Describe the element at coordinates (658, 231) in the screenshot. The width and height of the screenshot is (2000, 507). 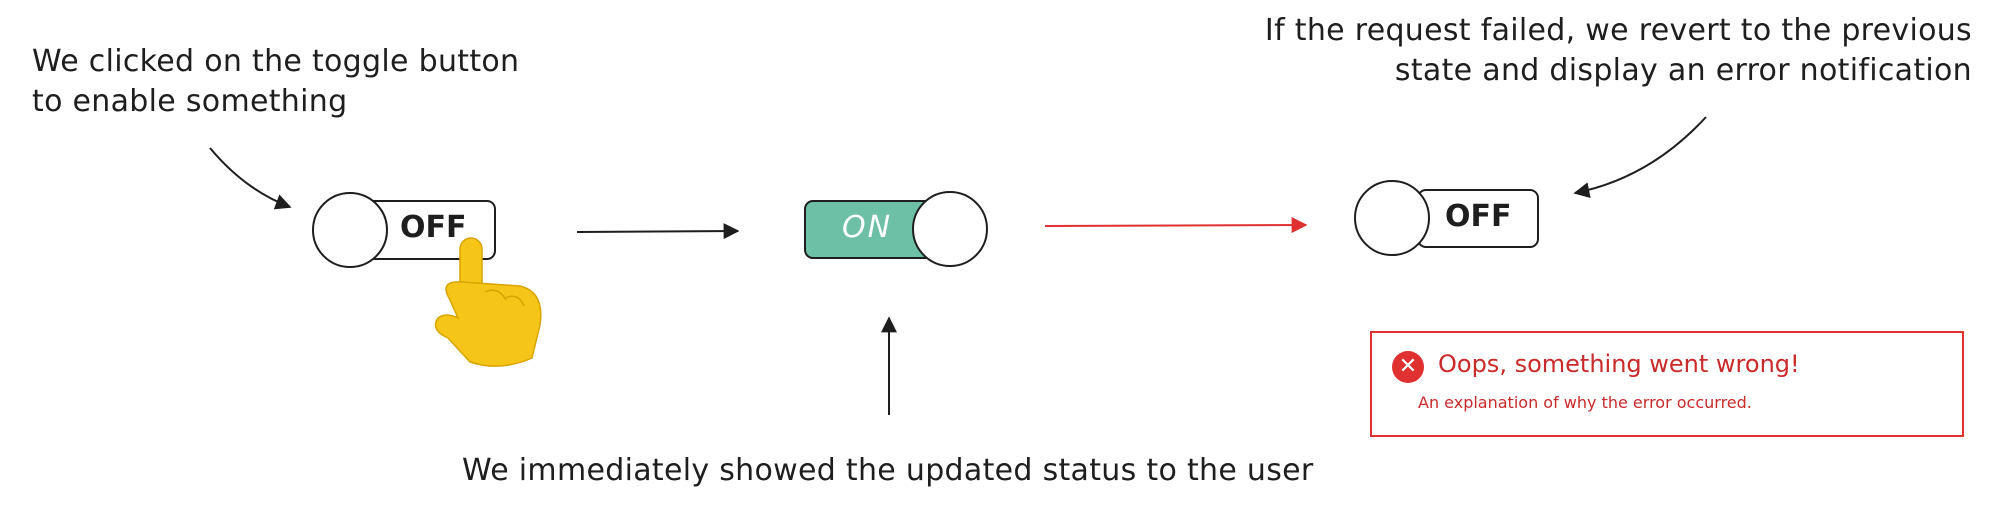
I see `arrow-toggle1-to-toggle2` at that location.